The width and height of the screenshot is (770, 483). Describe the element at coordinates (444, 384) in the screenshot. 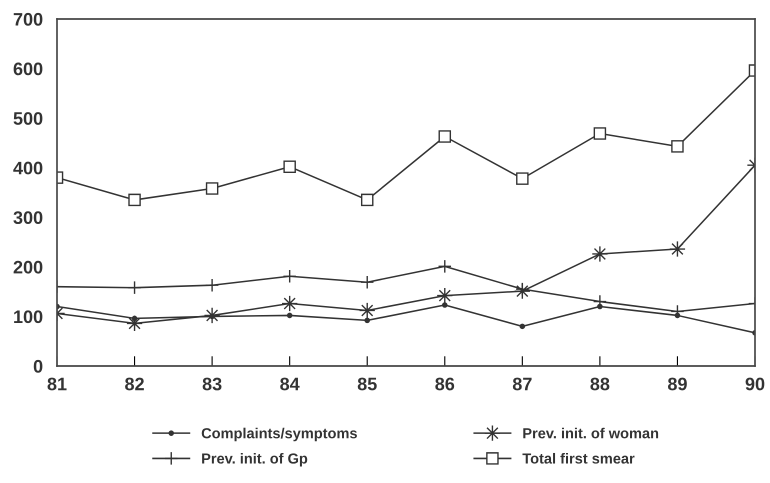

I see `x-tick-label: 86` at that location.